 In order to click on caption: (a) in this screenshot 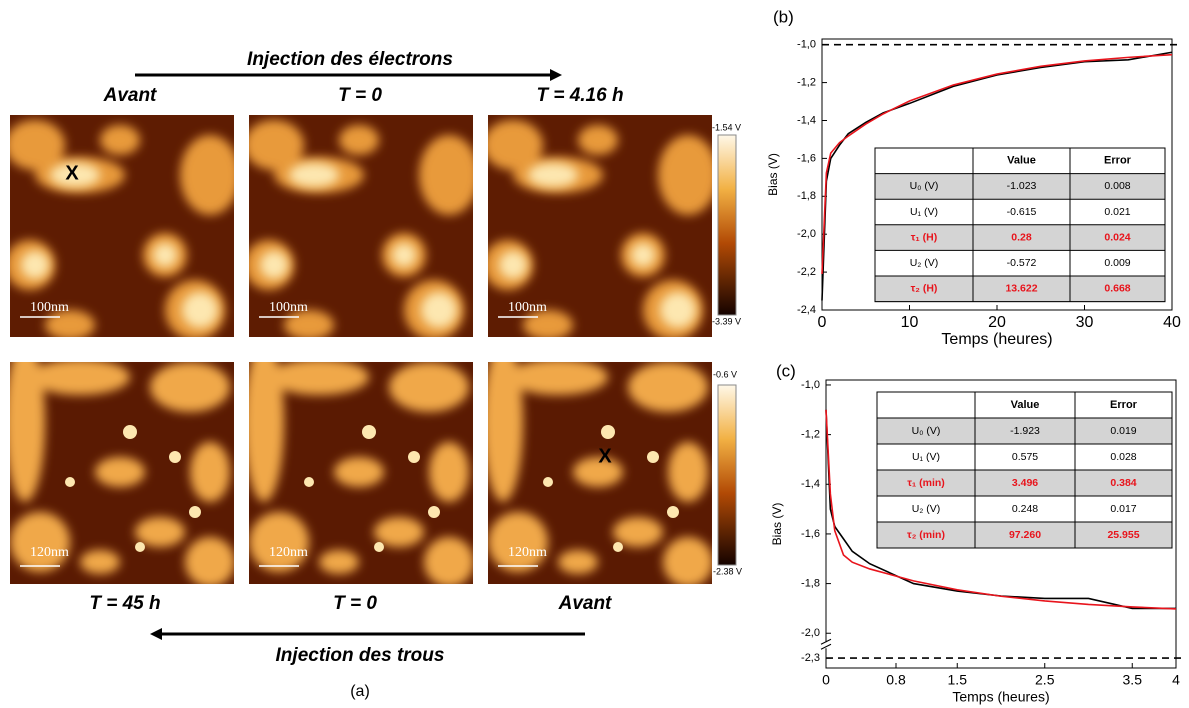, I will do `click(360, 691)`.